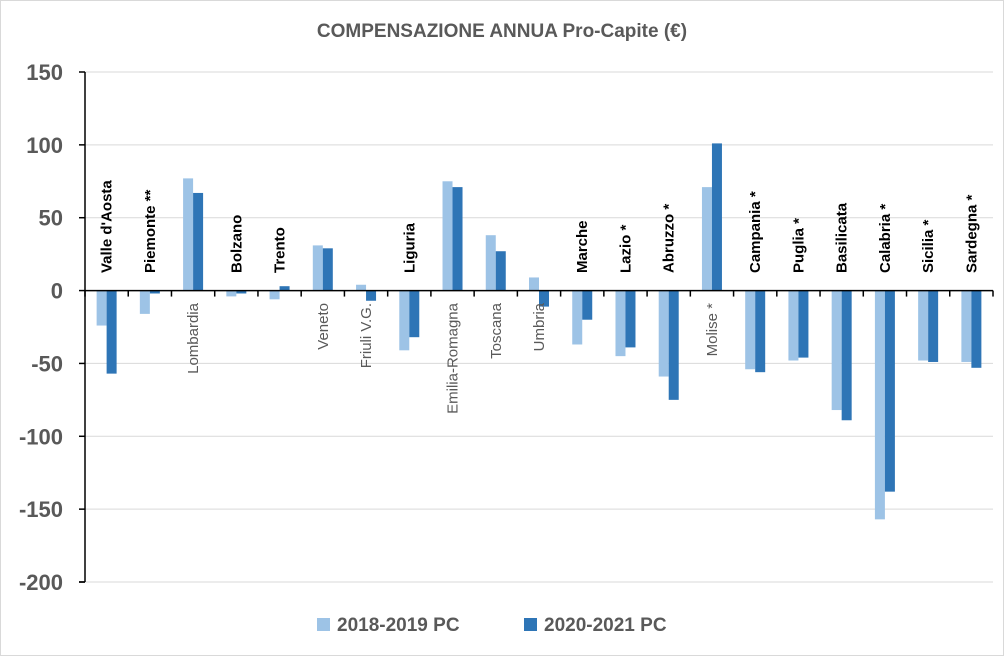  I want to click on category-label: Lazio *, so click(625, 248).